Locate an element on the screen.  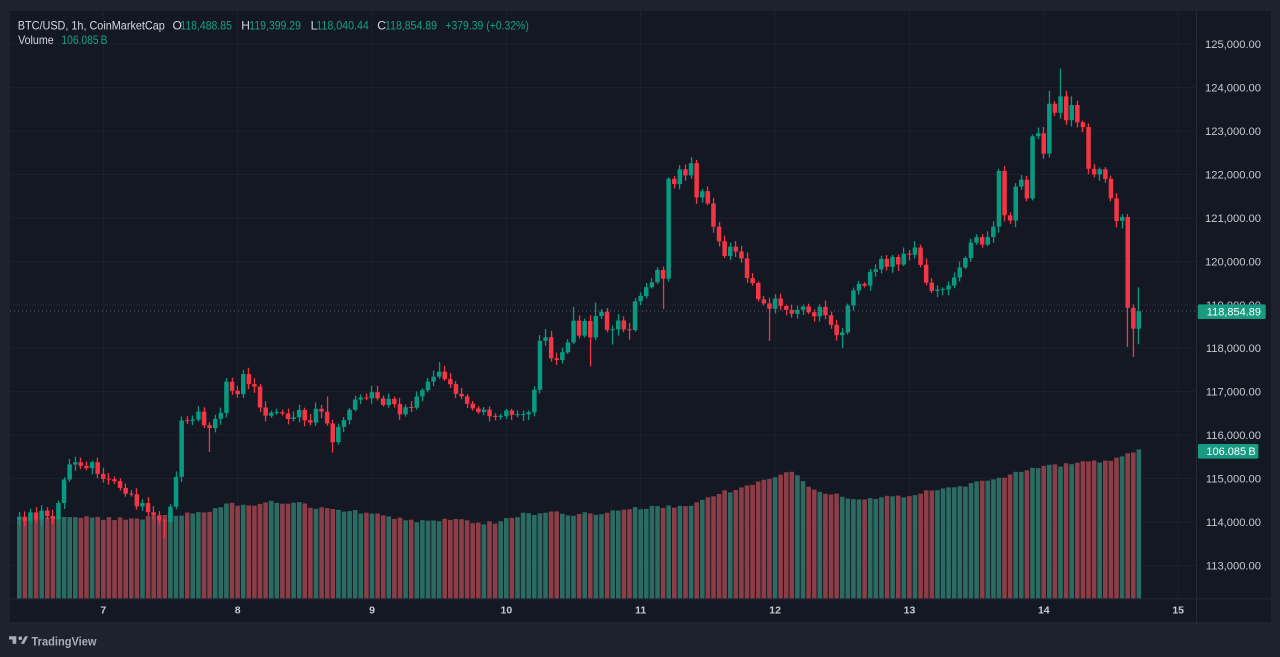
svg-text: 15 is located at coordinates (1178, 611).